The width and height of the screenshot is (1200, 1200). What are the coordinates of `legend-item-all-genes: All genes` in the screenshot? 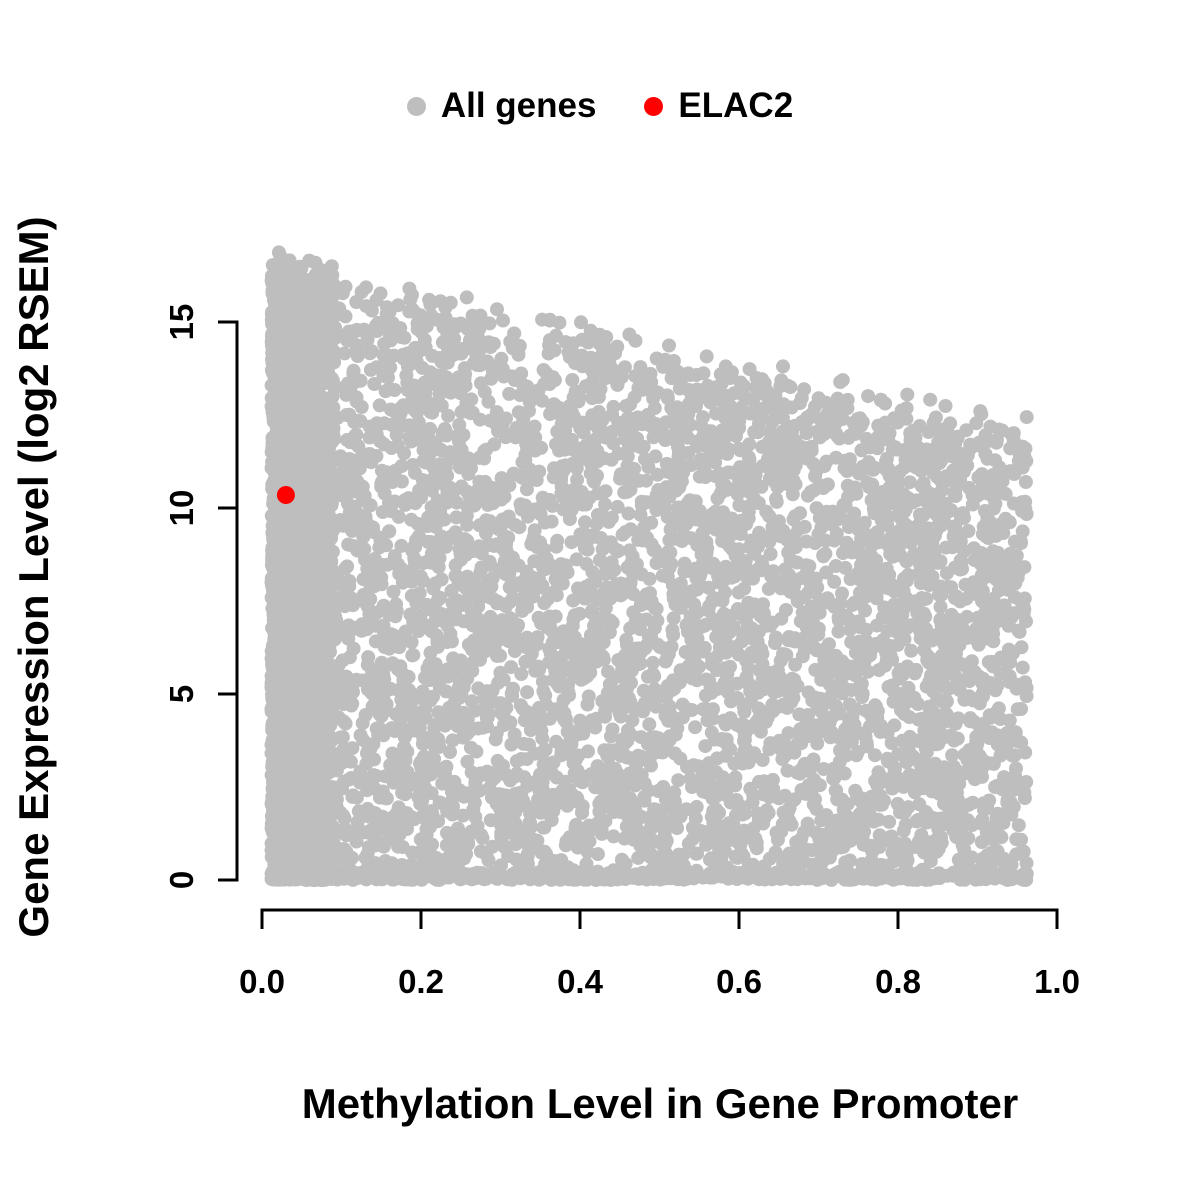 It's located at (501, 106).